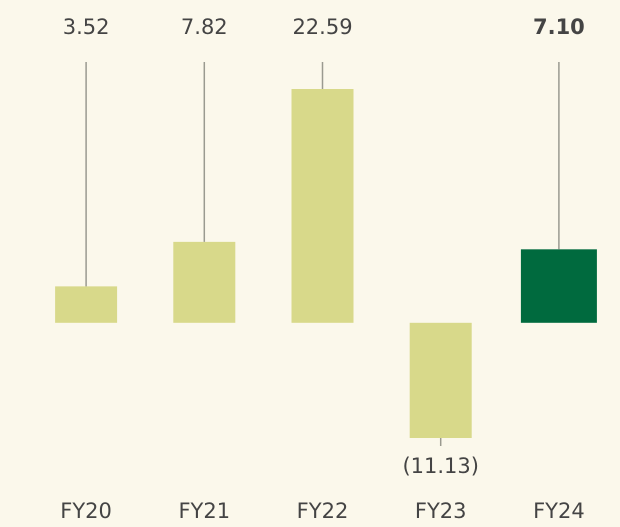 The width and height of the screenshot is (620, 527). I want to click on value-label: 7.82, so click(204, 27).